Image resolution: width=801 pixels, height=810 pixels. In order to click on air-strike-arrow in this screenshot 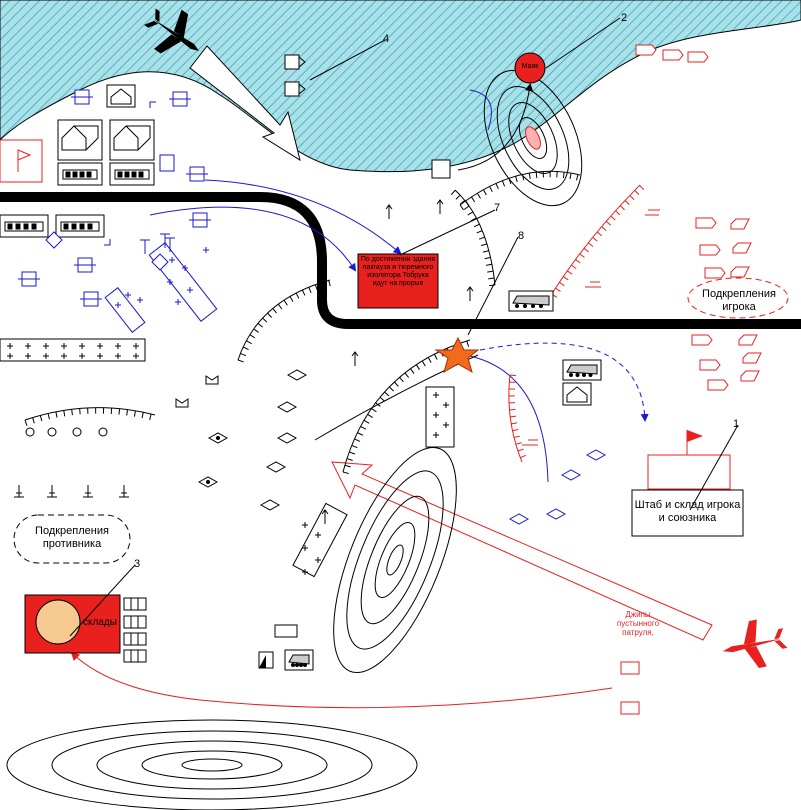, I will do `click(245, 103)`.